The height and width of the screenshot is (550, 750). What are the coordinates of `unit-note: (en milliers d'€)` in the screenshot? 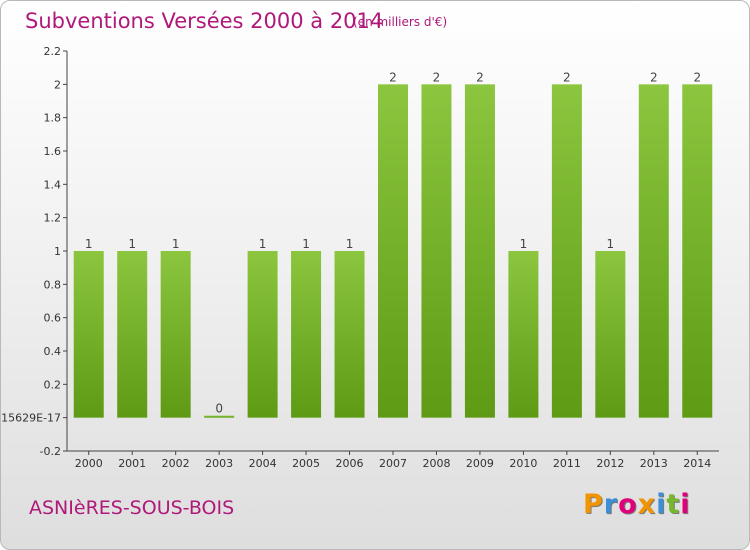 It's located at (400, 22).